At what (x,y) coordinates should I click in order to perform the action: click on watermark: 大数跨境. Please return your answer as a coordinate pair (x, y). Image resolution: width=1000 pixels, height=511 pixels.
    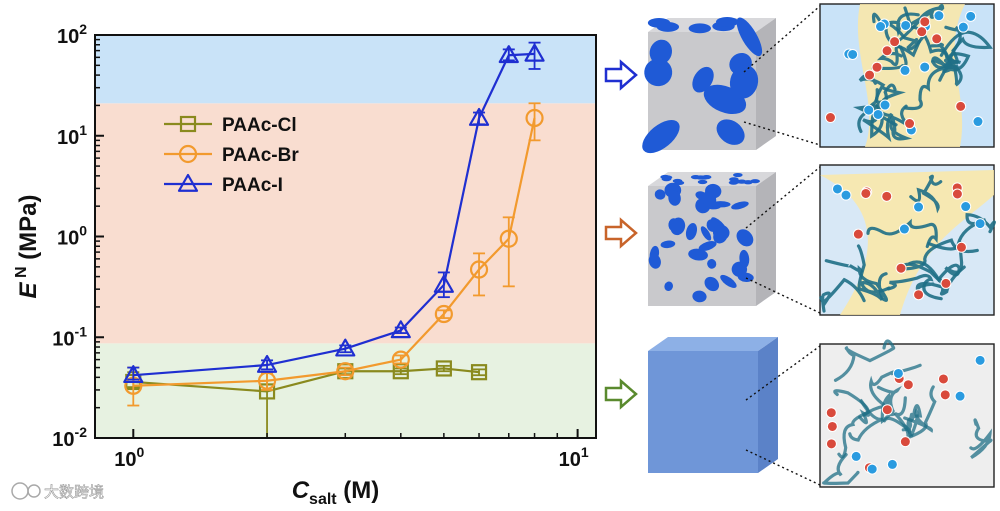
    Looking at the image, I should click on (57, 491).